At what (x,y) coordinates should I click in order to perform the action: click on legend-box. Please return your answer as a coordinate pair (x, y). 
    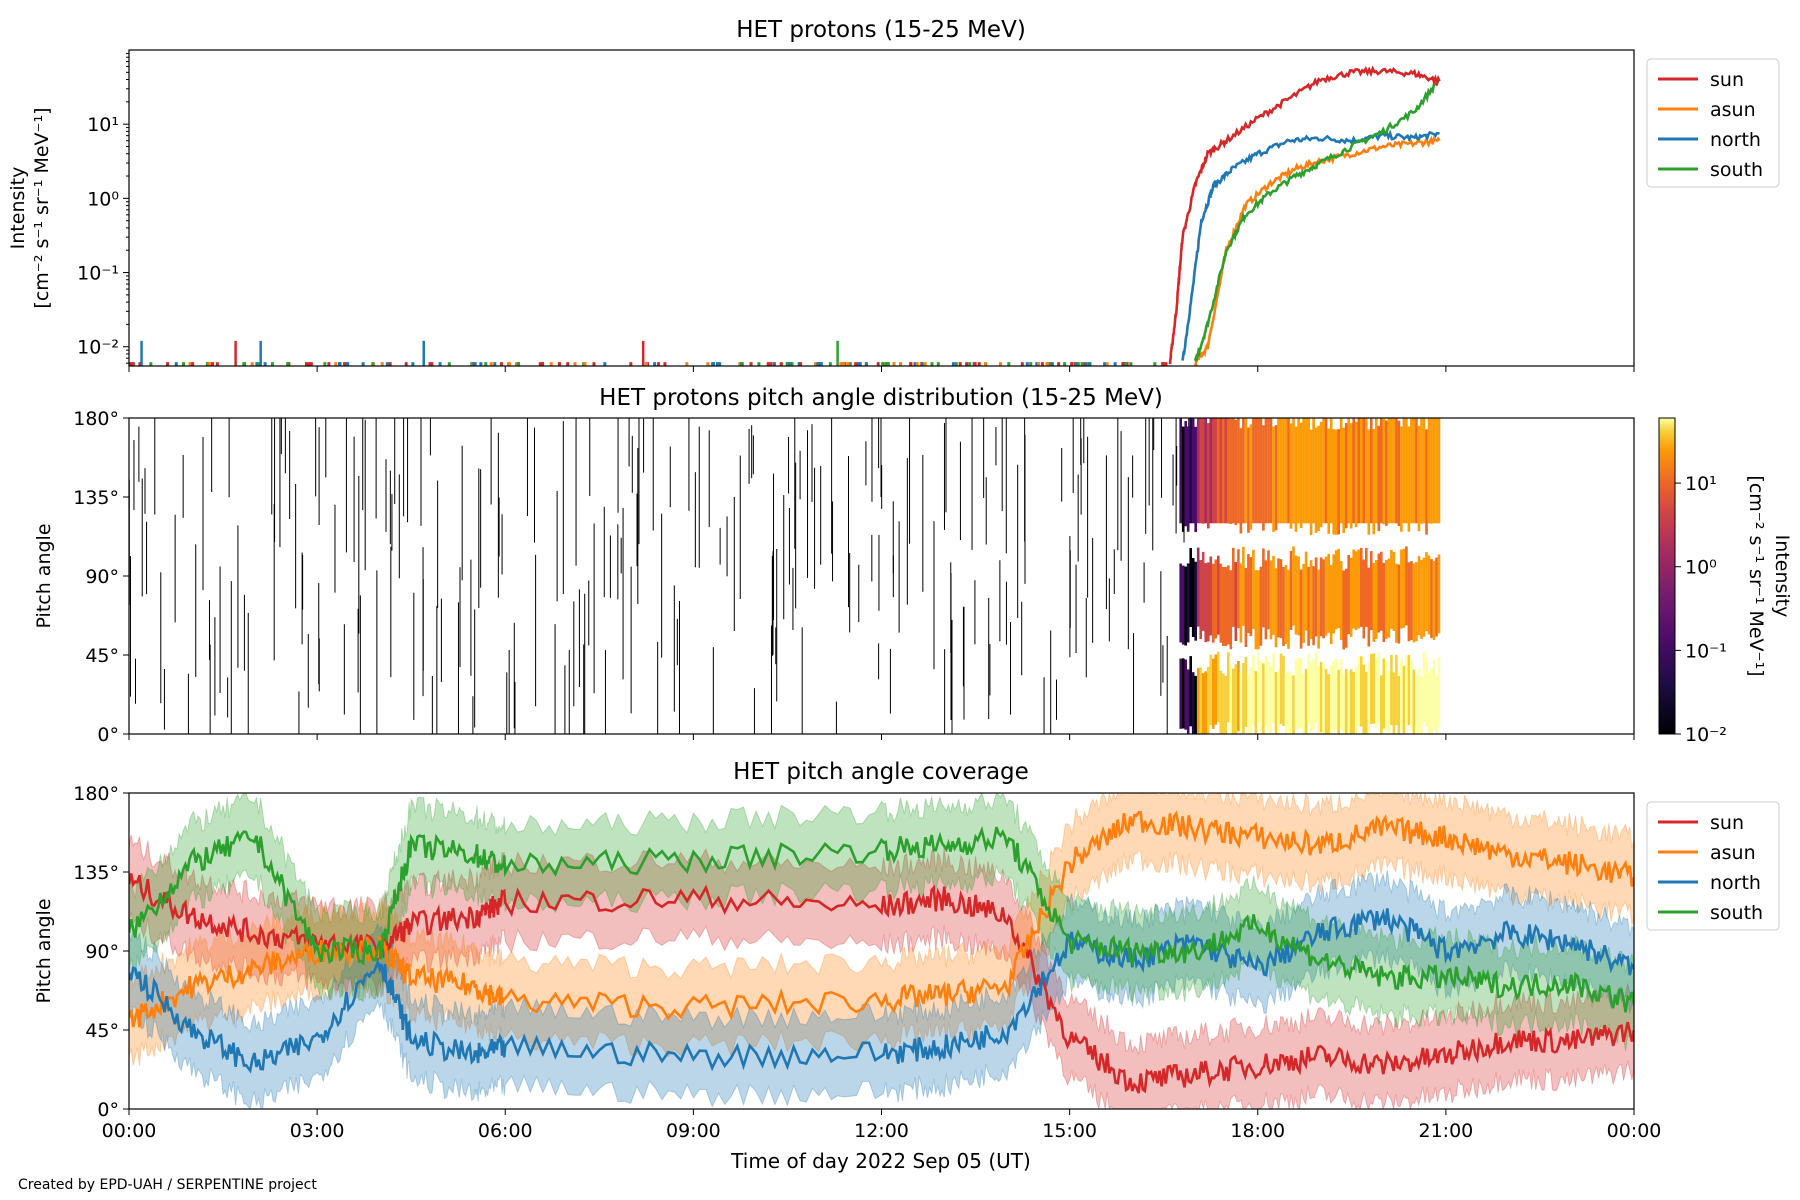
    Looking at the image, I should click on (1713, 123).